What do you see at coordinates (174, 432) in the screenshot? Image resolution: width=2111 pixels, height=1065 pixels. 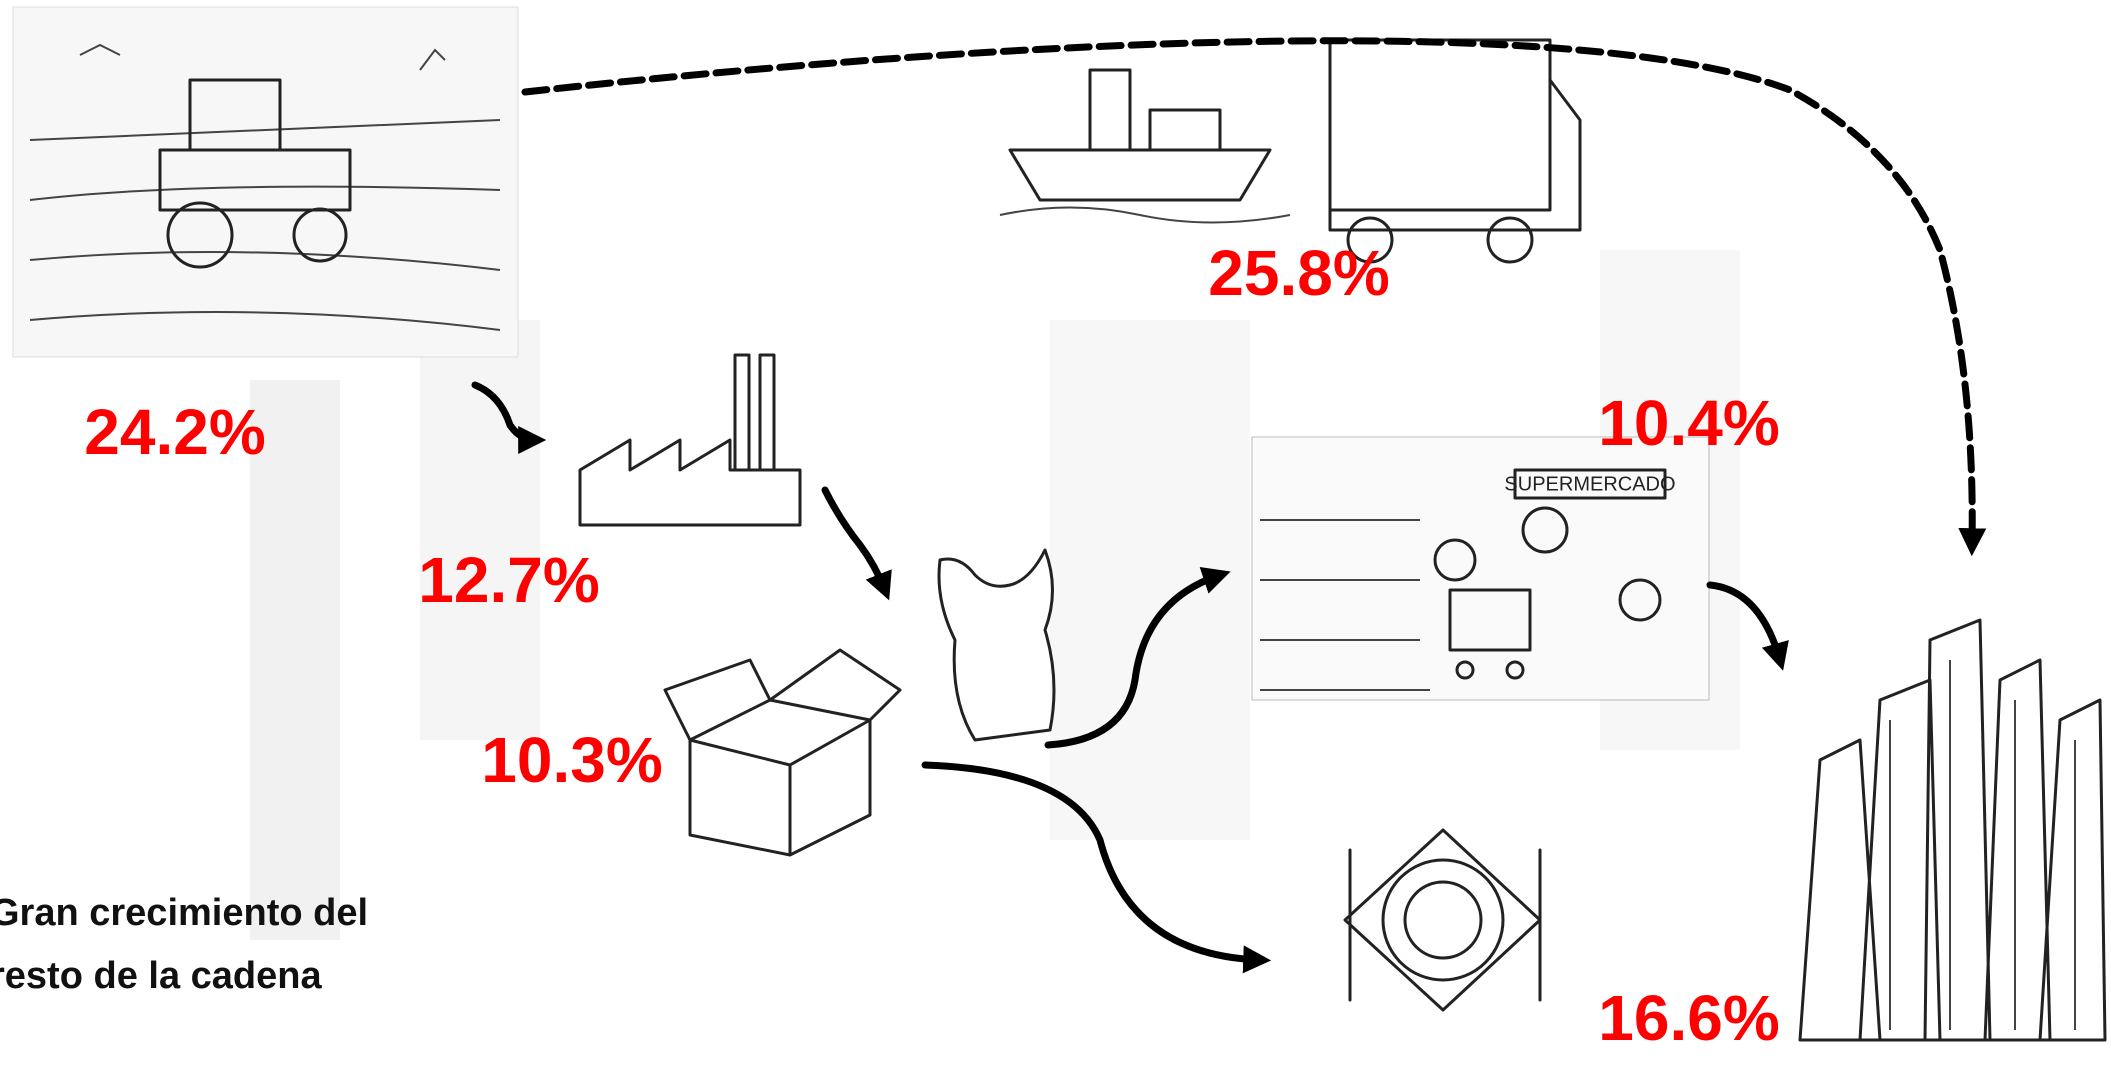 I see `percentage-label: 24.2%` at bounding box center [174, 432].